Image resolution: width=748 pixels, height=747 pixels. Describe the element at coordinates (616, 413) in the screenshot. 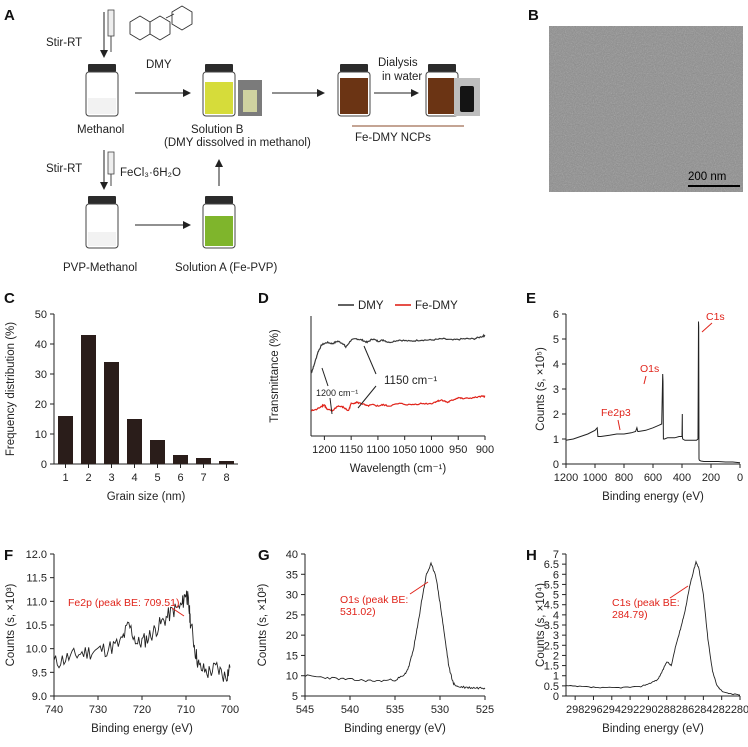

I see `annotation-fe2p3: Fe2p3` at that location.